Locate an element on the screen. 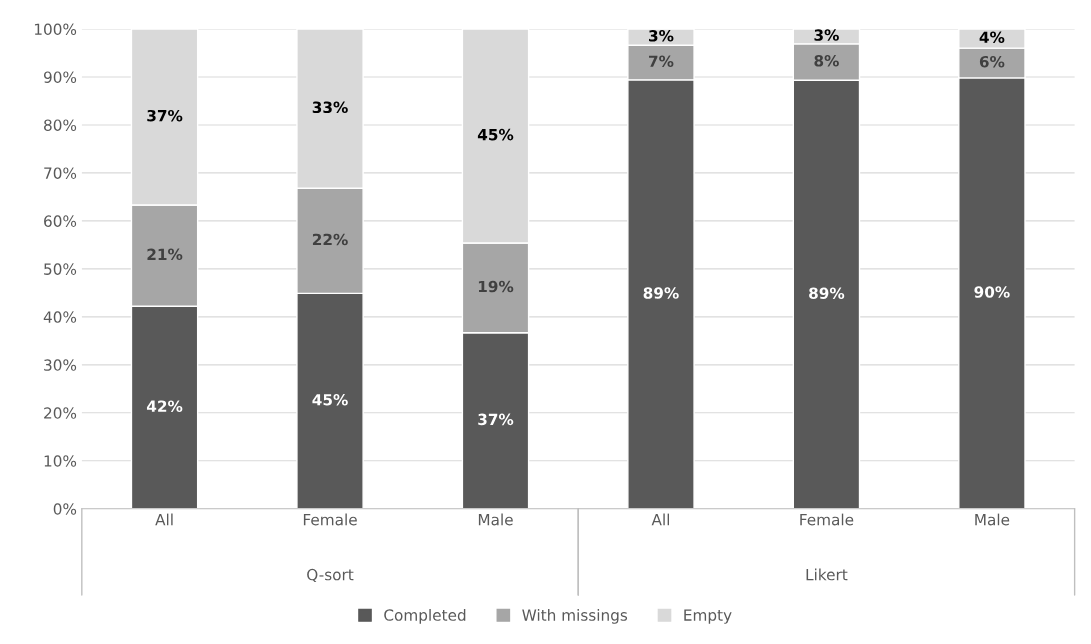  legend-label: Empty is located at coordinates (708, 616).